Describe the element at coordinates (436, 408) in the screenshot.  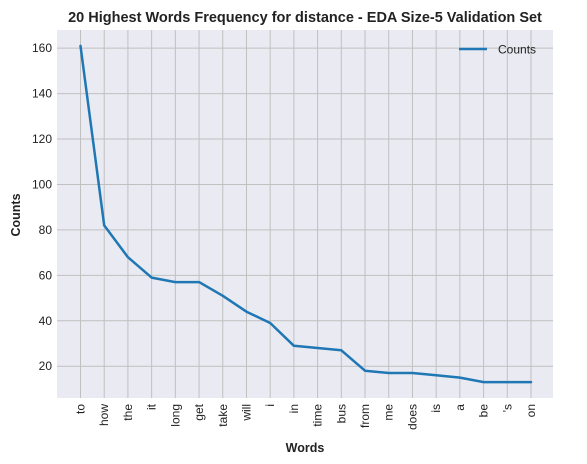
I see `x-tick-label: is` at that location.